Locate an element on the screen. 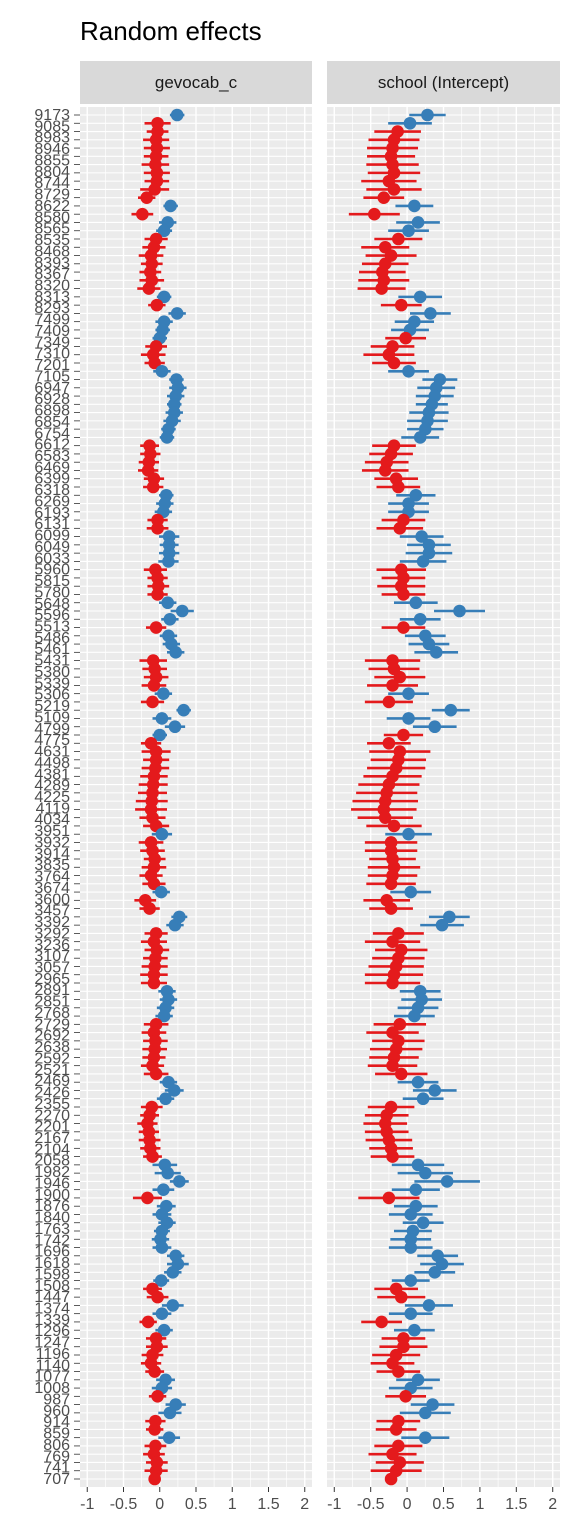 This screenshot has height=1536, width=576. y-tick-label: 1742 is located at coordinates (52, 1240).